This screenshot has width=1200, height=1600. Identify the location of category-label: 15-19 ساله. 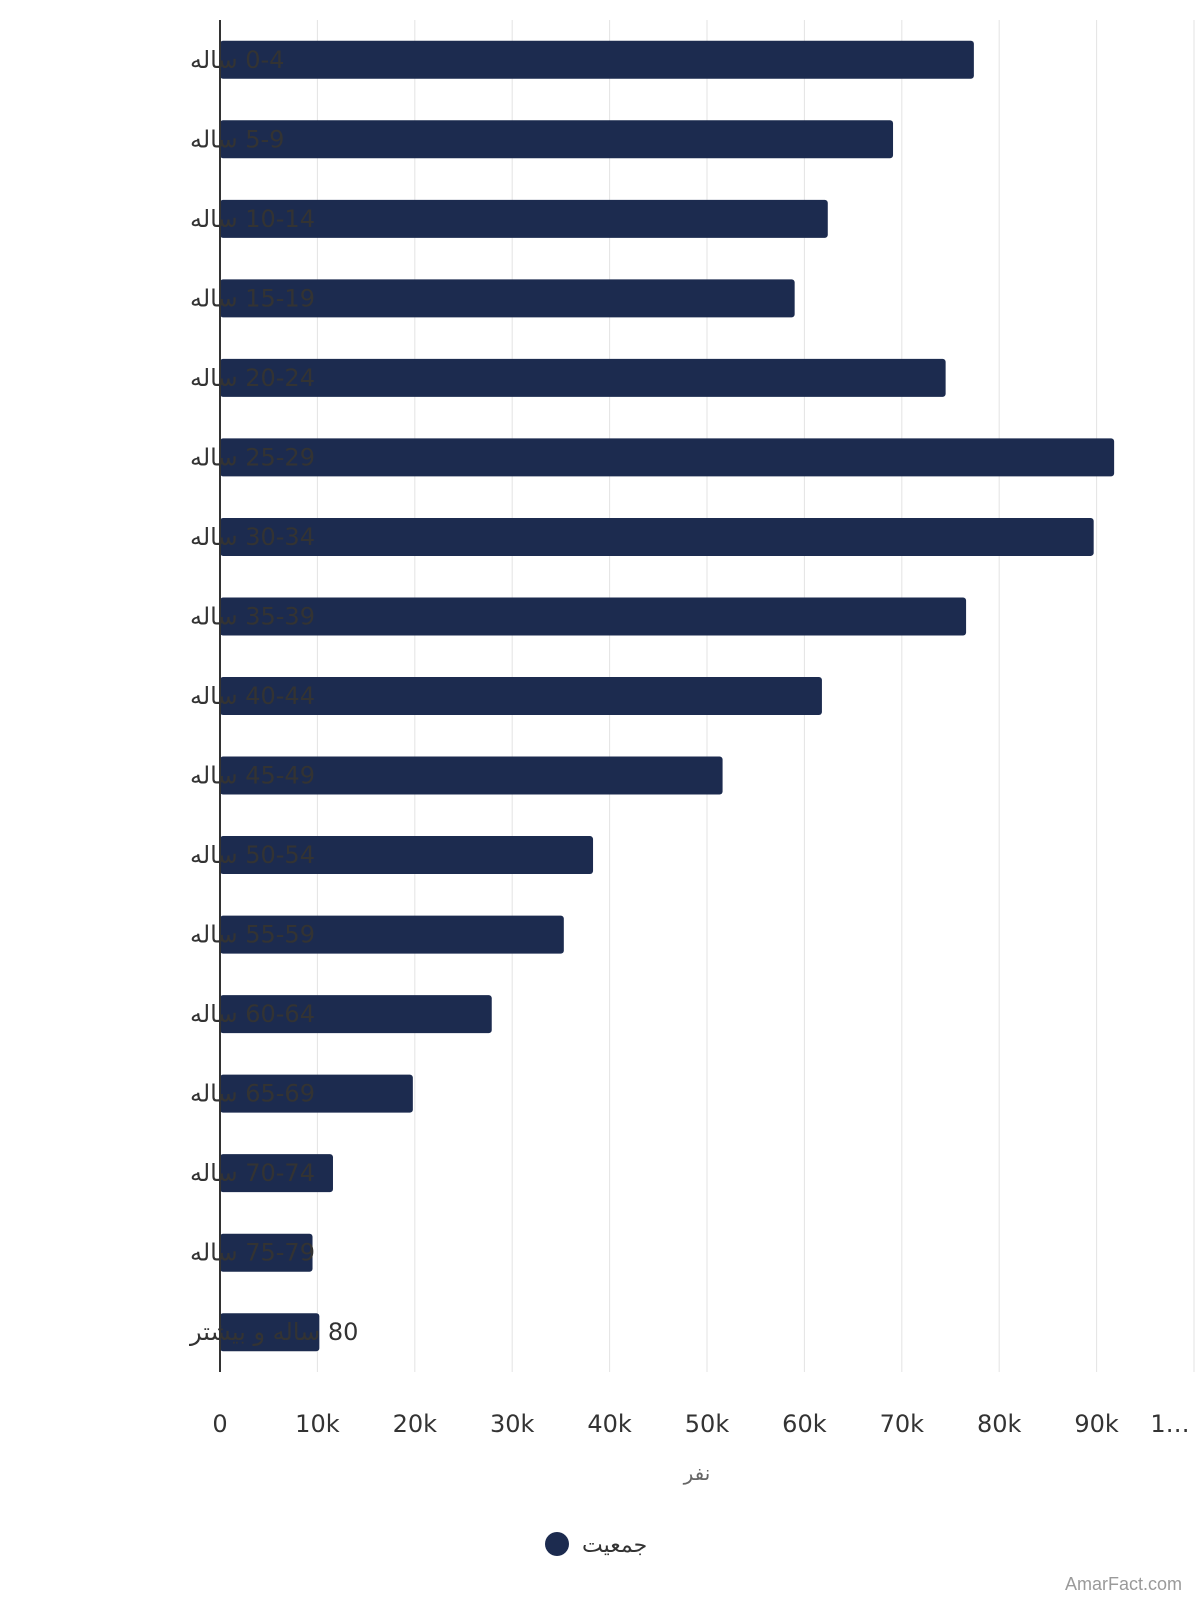
(252, 298).